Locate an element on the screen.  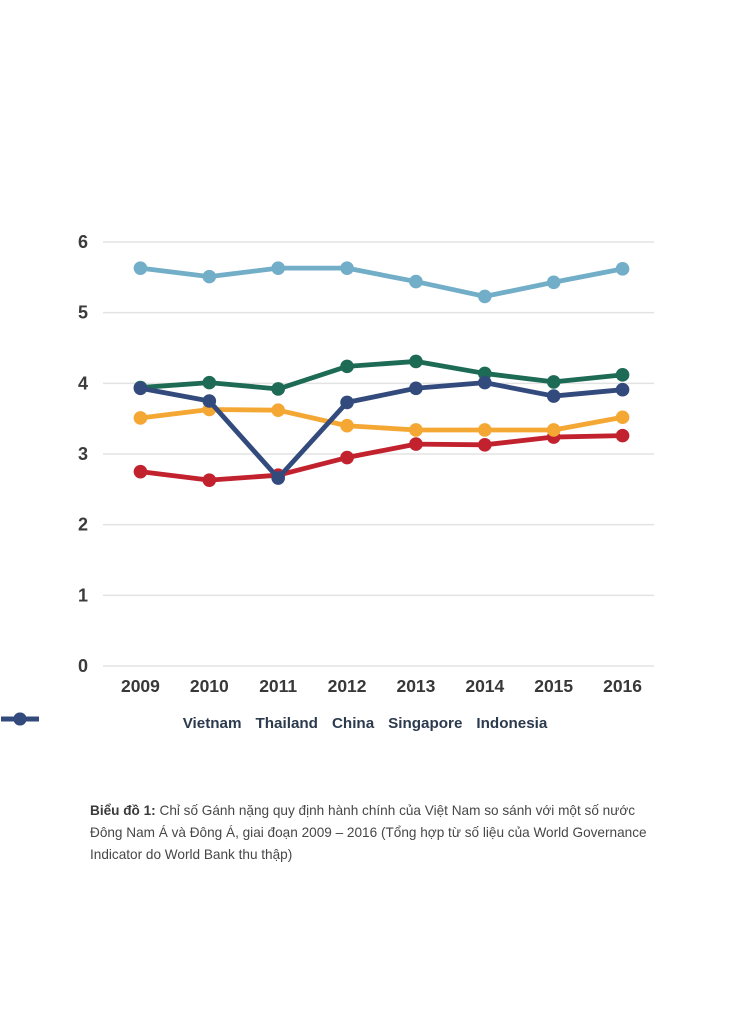
y-tick-label: 6 is located at coordinates (83, 242).